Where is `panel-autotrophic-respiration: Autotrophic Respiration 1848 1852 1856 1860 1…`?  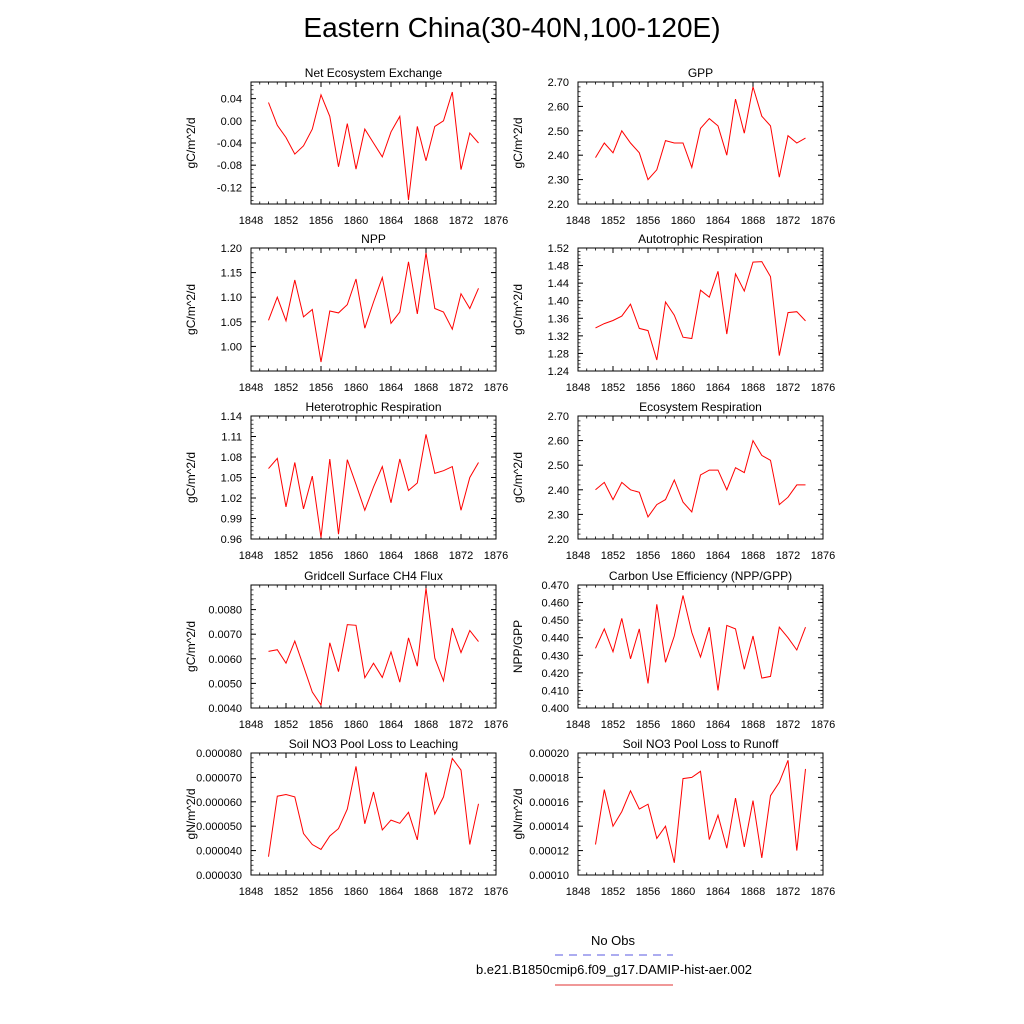
panel-autotrophic-respiration: Autotrophic Respiration 1848 1852 1856 1860 1… is located at coordinates (673, 313).